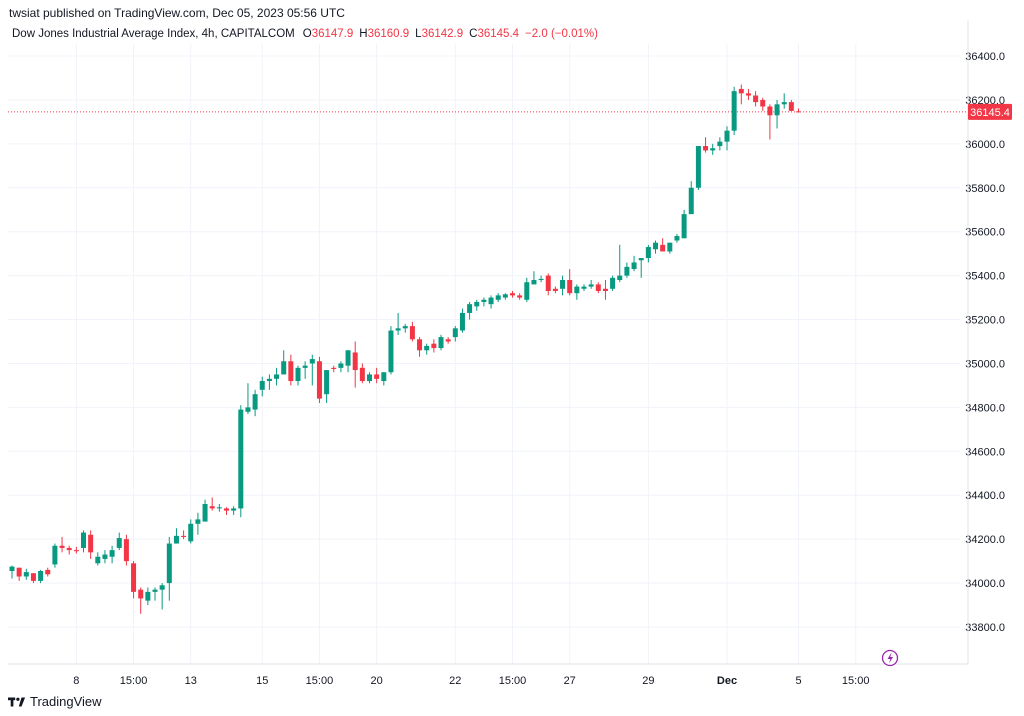 This screenshot has width=1024, height=716. What do you see at coordinates (473, 34) in the screenshot?
I see `close-label: C` at bounding box center [473, 34].